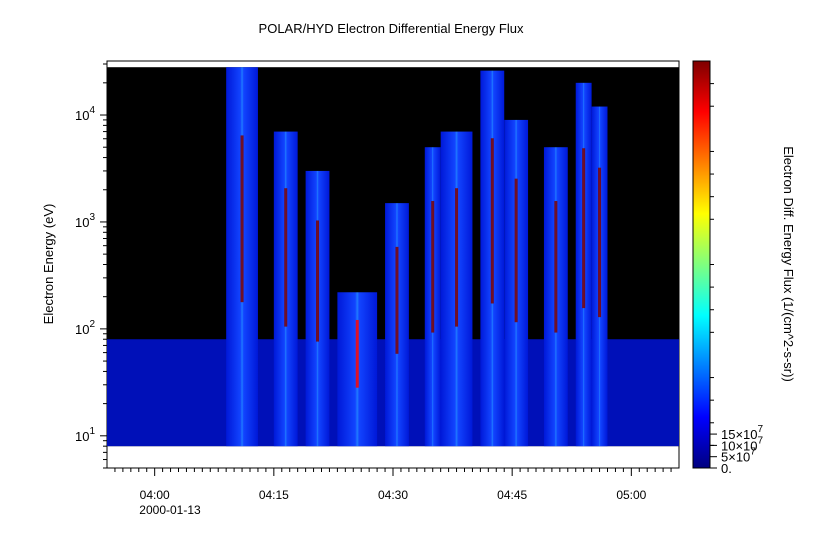 The height and width of the screenshot is (544, 828). Describe the element at coordinates (155, 495) in the screenshot. I see `x-tick-label-1: 04:00` at that location.